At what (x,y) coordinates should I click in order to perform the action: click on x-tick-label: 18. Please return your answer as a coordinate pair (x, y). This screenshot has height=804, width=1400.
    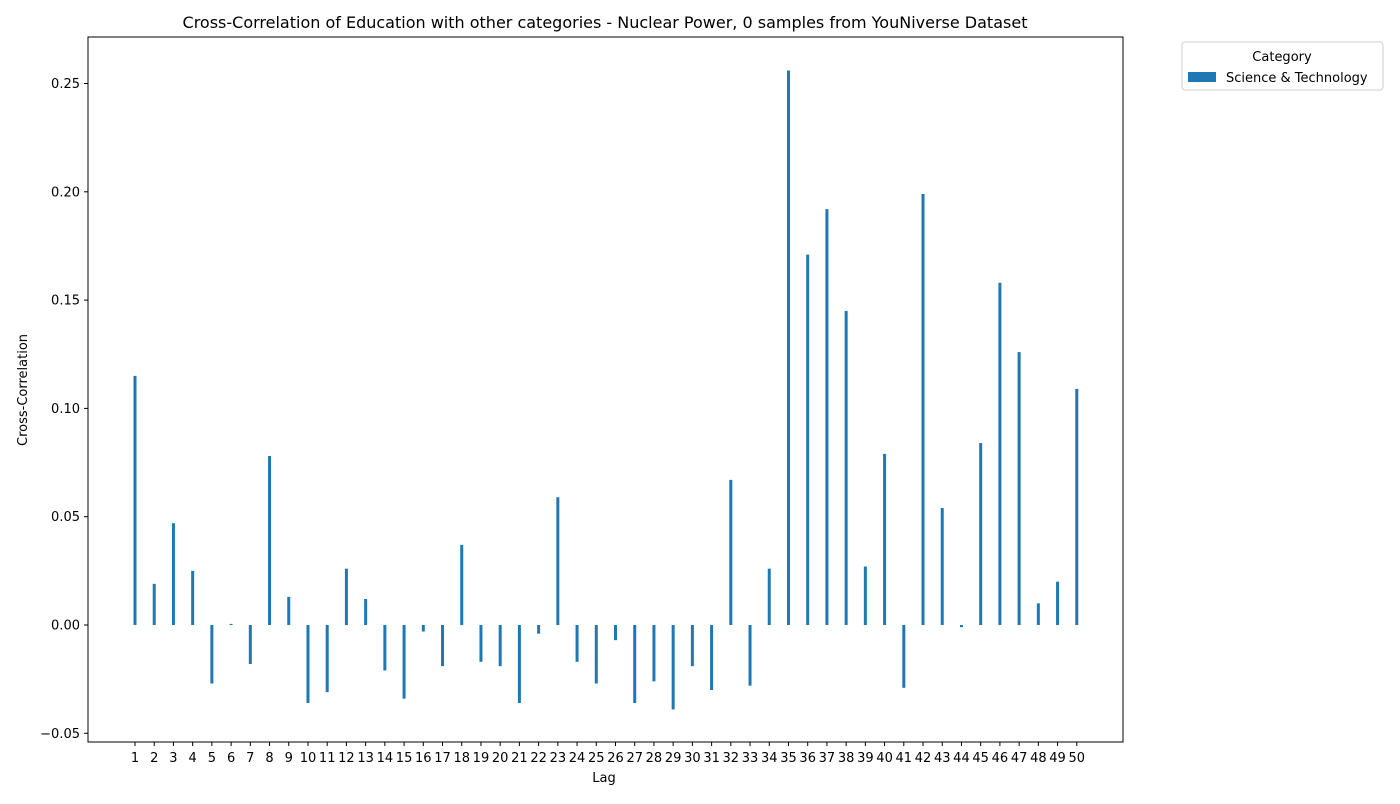
    Looking at the image, I should click on (461, 758).